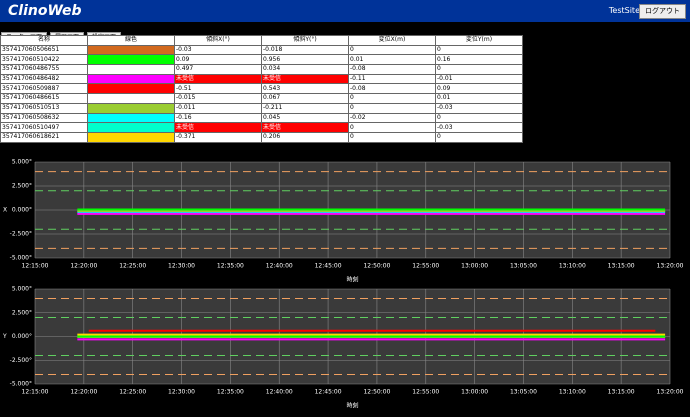  Describe the element at coordinates (261, 40) in the screenshot. I see `header-row: 名称 線色 傾斜X(°) 傾斜Y(°) 変位X(m) 変位Y(m)` at that location.